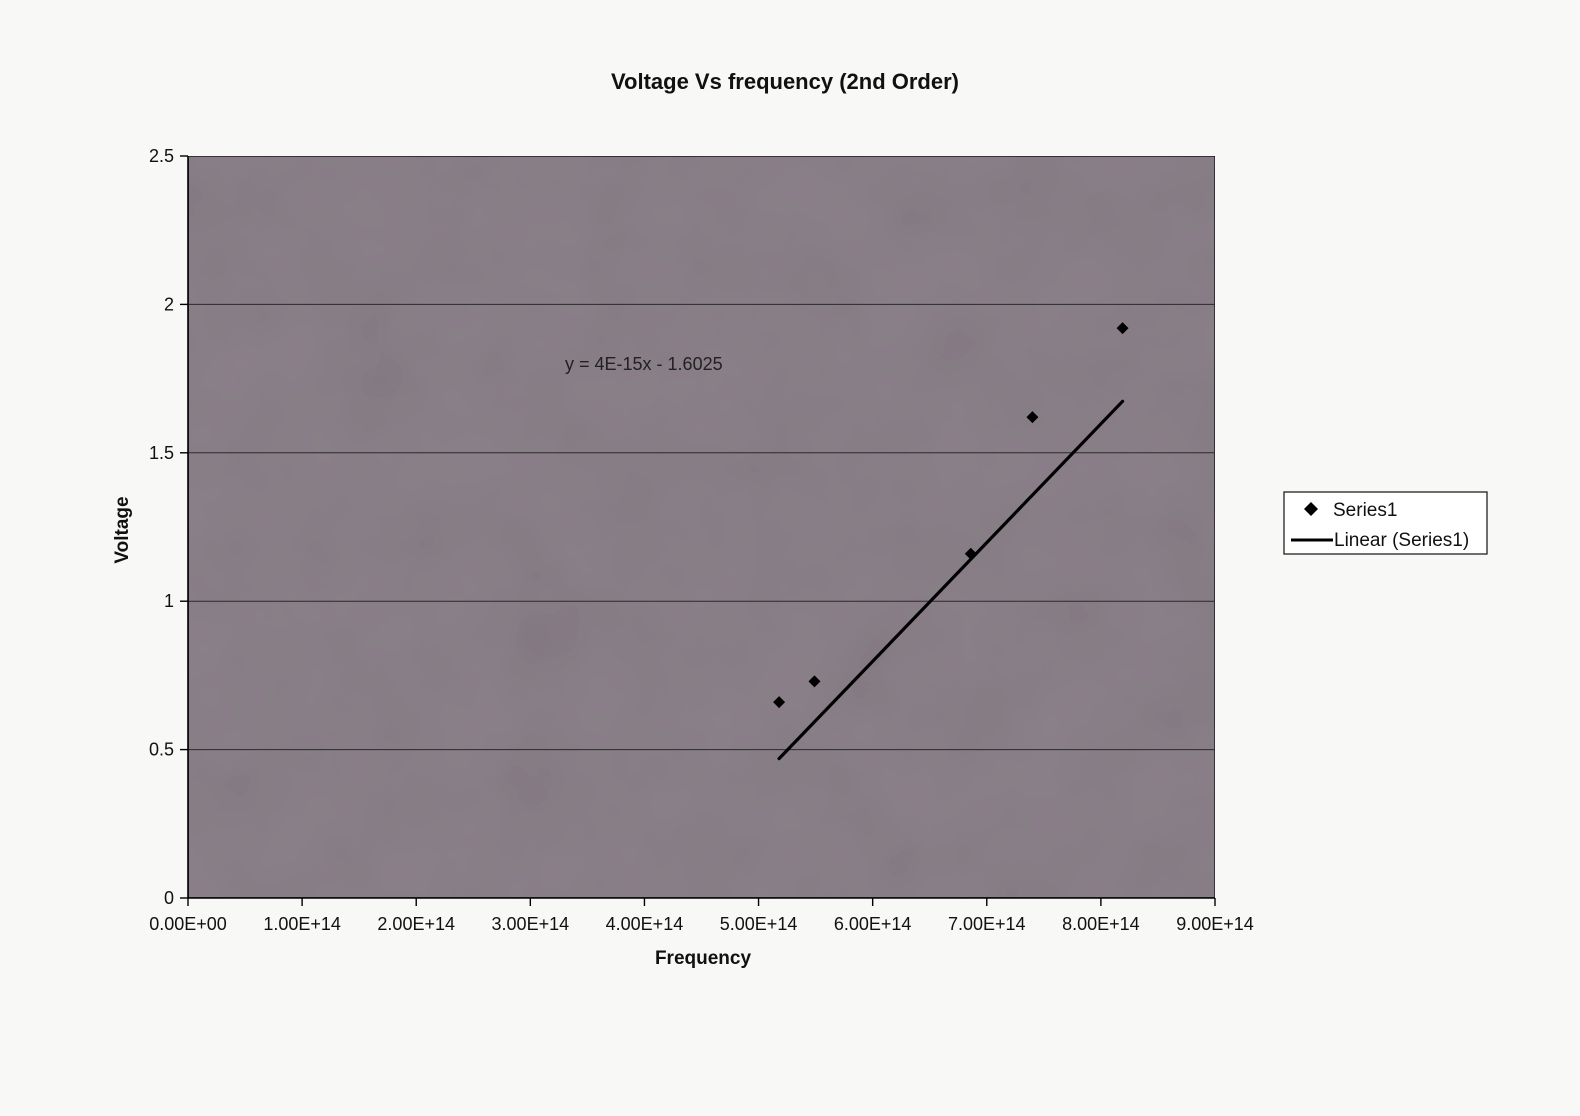  I want to click on legend: Series1 Linear (Series1), so click(1385, 523).